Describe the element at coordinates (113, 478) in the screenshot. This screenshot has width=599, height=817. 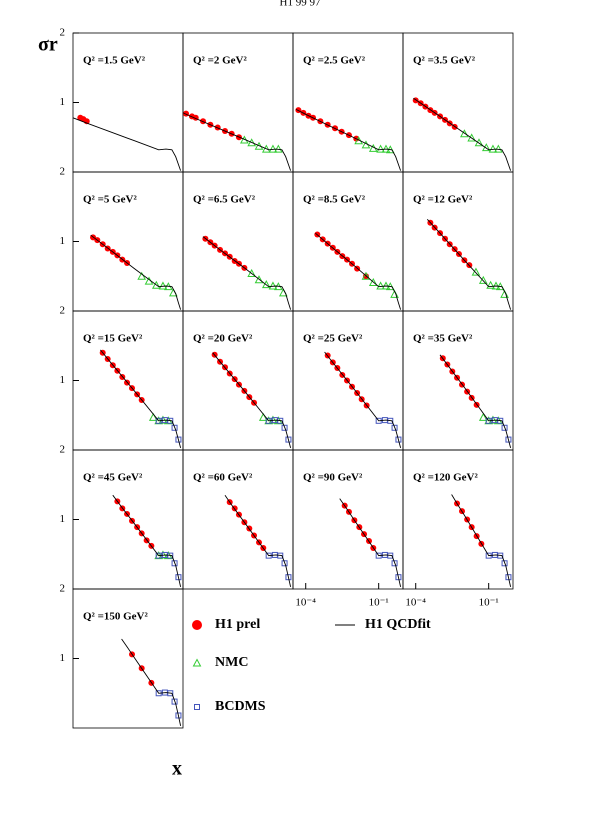
I see `panel-title: Q² =45 GeV²` at that location.